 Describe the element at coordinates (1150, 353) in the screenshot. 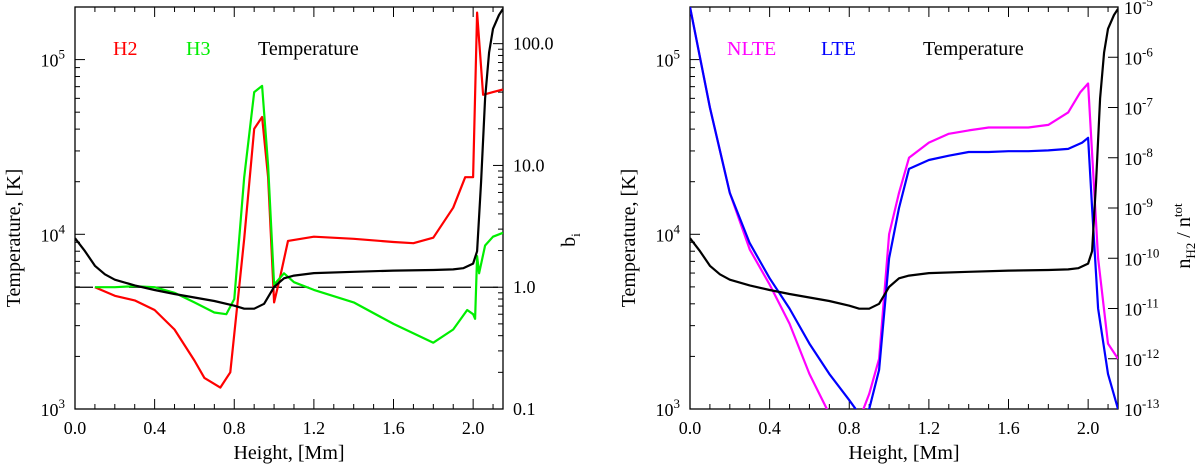

I see `tick-exponent: -12` at that location.